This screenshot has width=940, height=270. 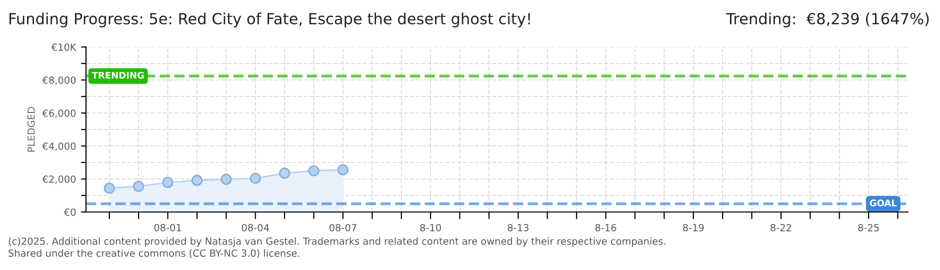 I want to click on text: Shared under the creative commons (CC BY-NC 3.0) license., so click(x=154, y=253).